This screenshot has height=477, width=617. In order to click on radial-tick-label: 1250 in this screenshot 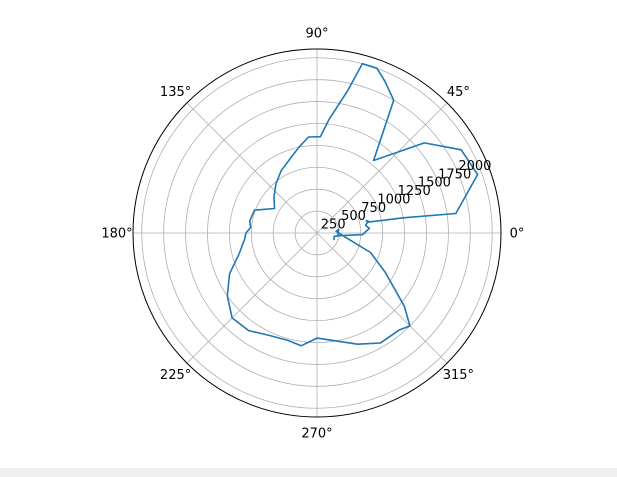, I will do `click(414, 191)`.